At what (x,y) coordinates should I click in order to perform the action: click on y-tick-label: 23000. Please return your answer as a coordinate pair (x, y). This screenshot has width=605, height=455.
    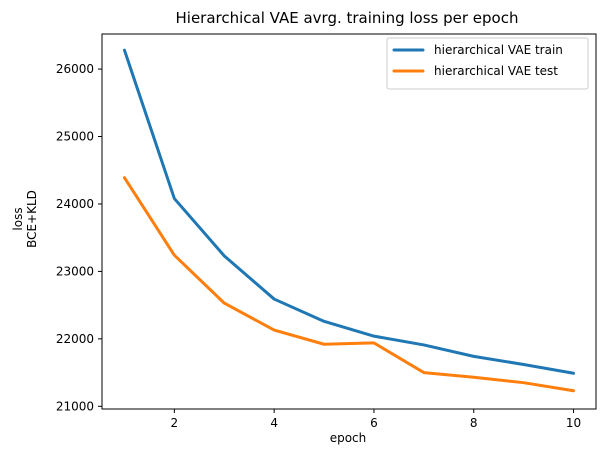
    Looking at the image, I should click on (75, 271).